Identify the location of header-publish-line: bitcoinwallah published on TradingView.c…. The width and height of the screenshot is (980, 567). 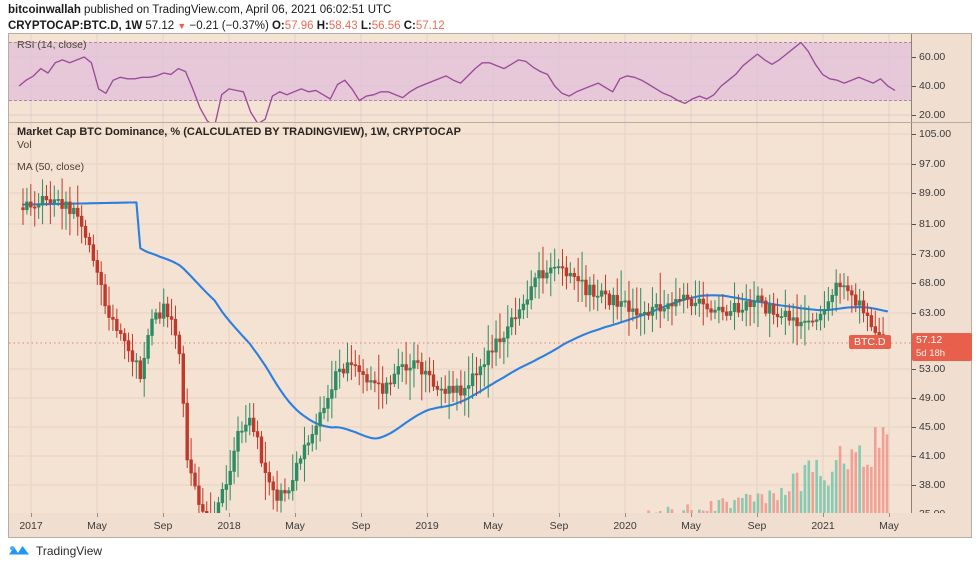
(226, 10).